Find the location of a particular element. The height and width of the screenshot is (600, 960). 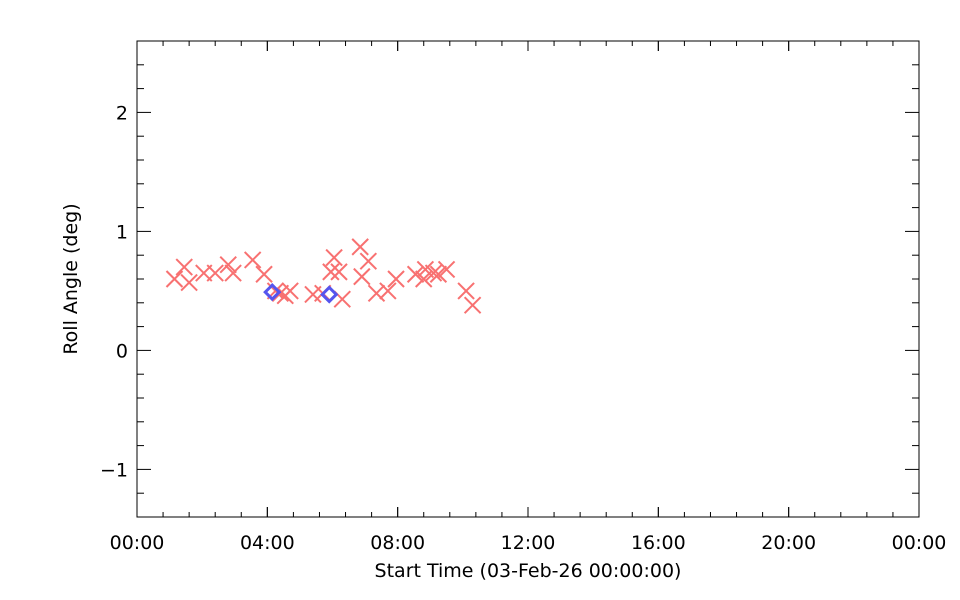

x-tick-label: 16:00 is located at coordinates (658, 543).